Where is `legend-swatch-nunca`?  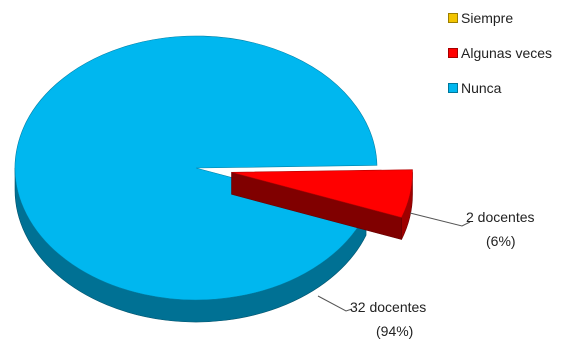
legend-swatch-nunca is located at coordinates (453, 87).